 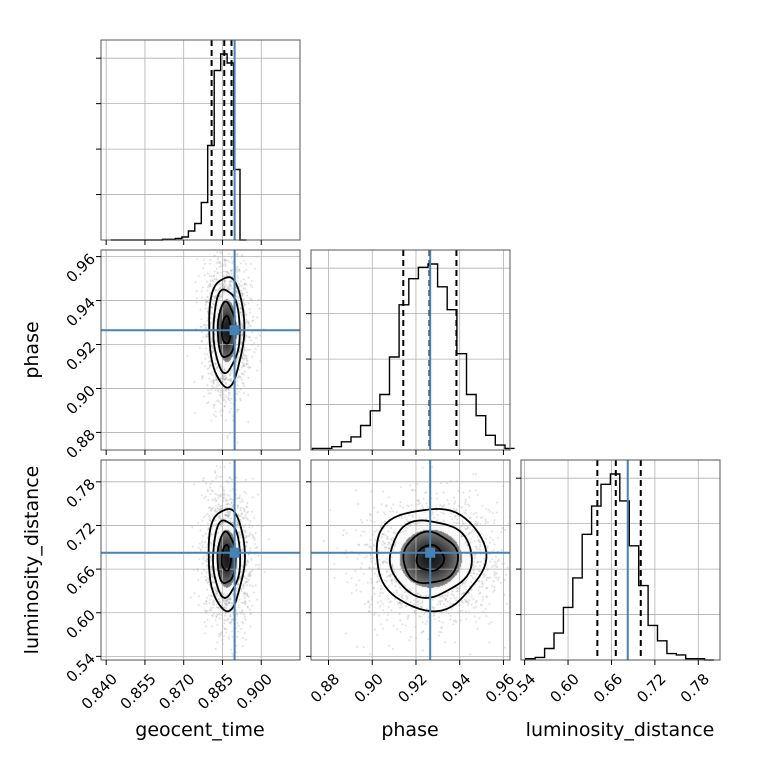 I want to click on xtick-label-geocent_time-4: 0.900, so click(x=254, y=691).